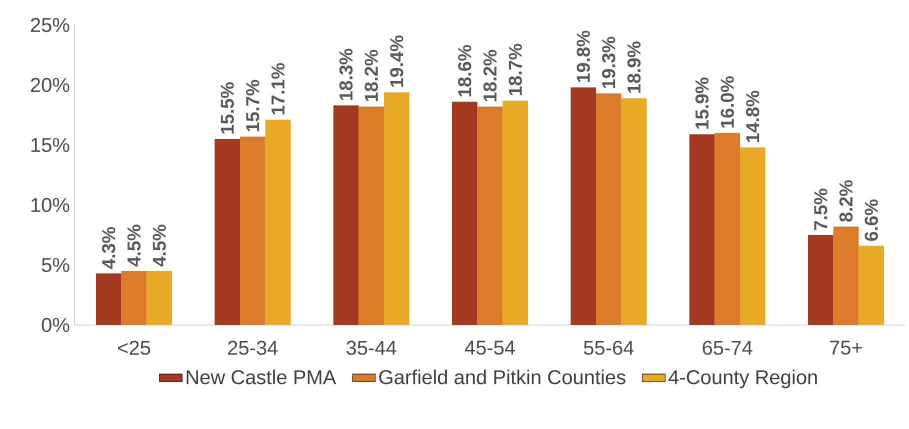  Describe the element at coordinates (489, 347) in the screenshot. I see `x-tick-label: 45-54` at that location.